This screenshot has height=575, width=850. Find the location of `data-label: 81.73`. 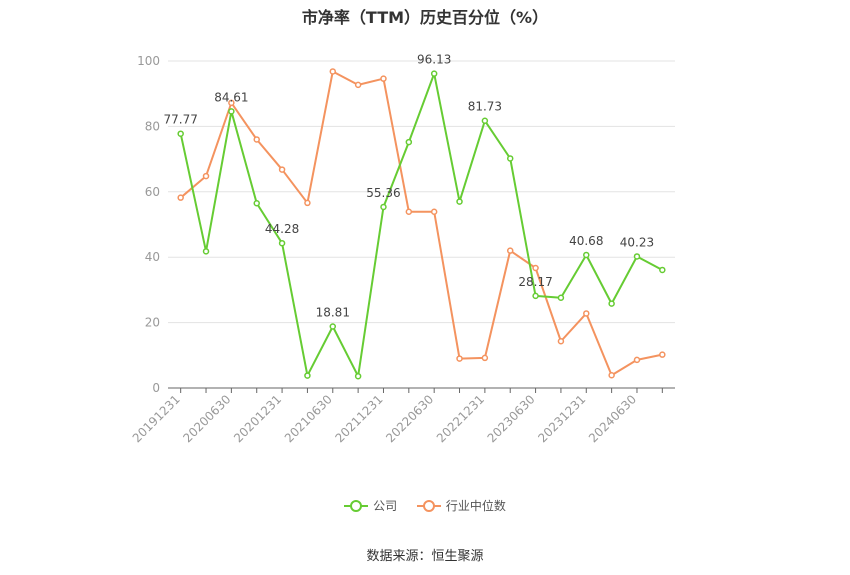

data-label: 81.73 is located at coordinates (485, 107).